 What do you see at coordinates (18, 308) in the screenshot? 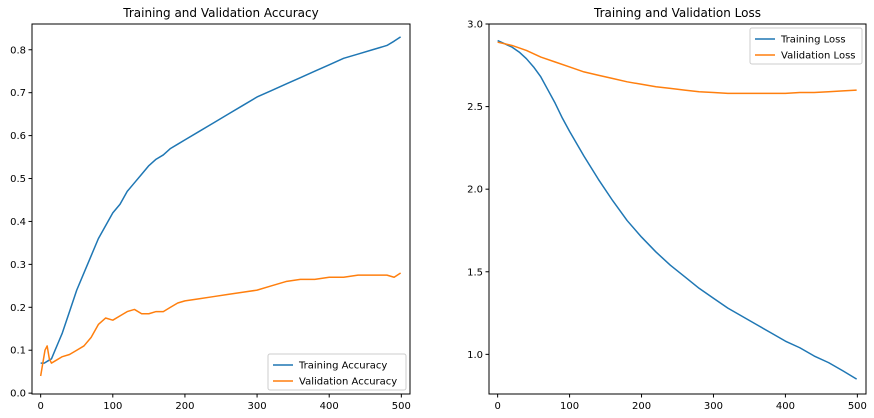
I see `y-tick-label: 0.2` at bounding box center [18, 308].